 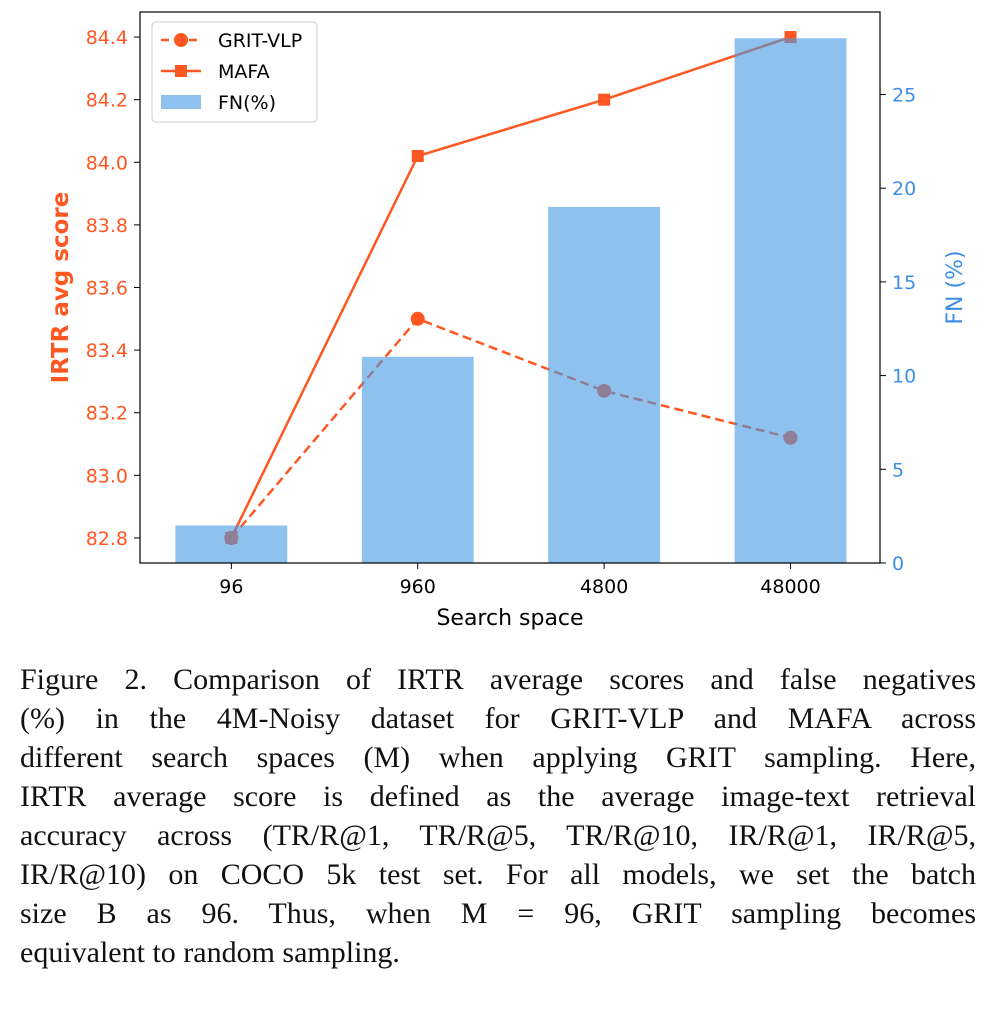 I want to click on y-right-tick-label: 20, so click(x=904, y=189).